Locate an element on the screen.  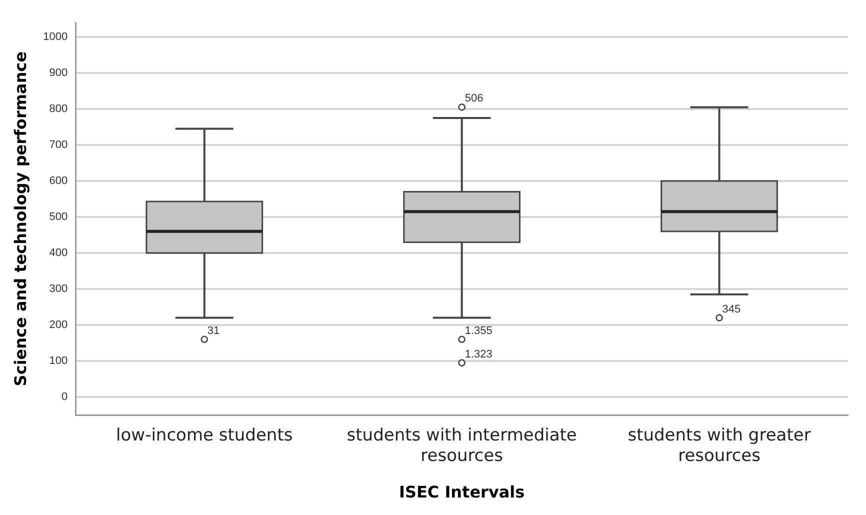
x-tick-label: low-income students is located at coordinates (204, 436).